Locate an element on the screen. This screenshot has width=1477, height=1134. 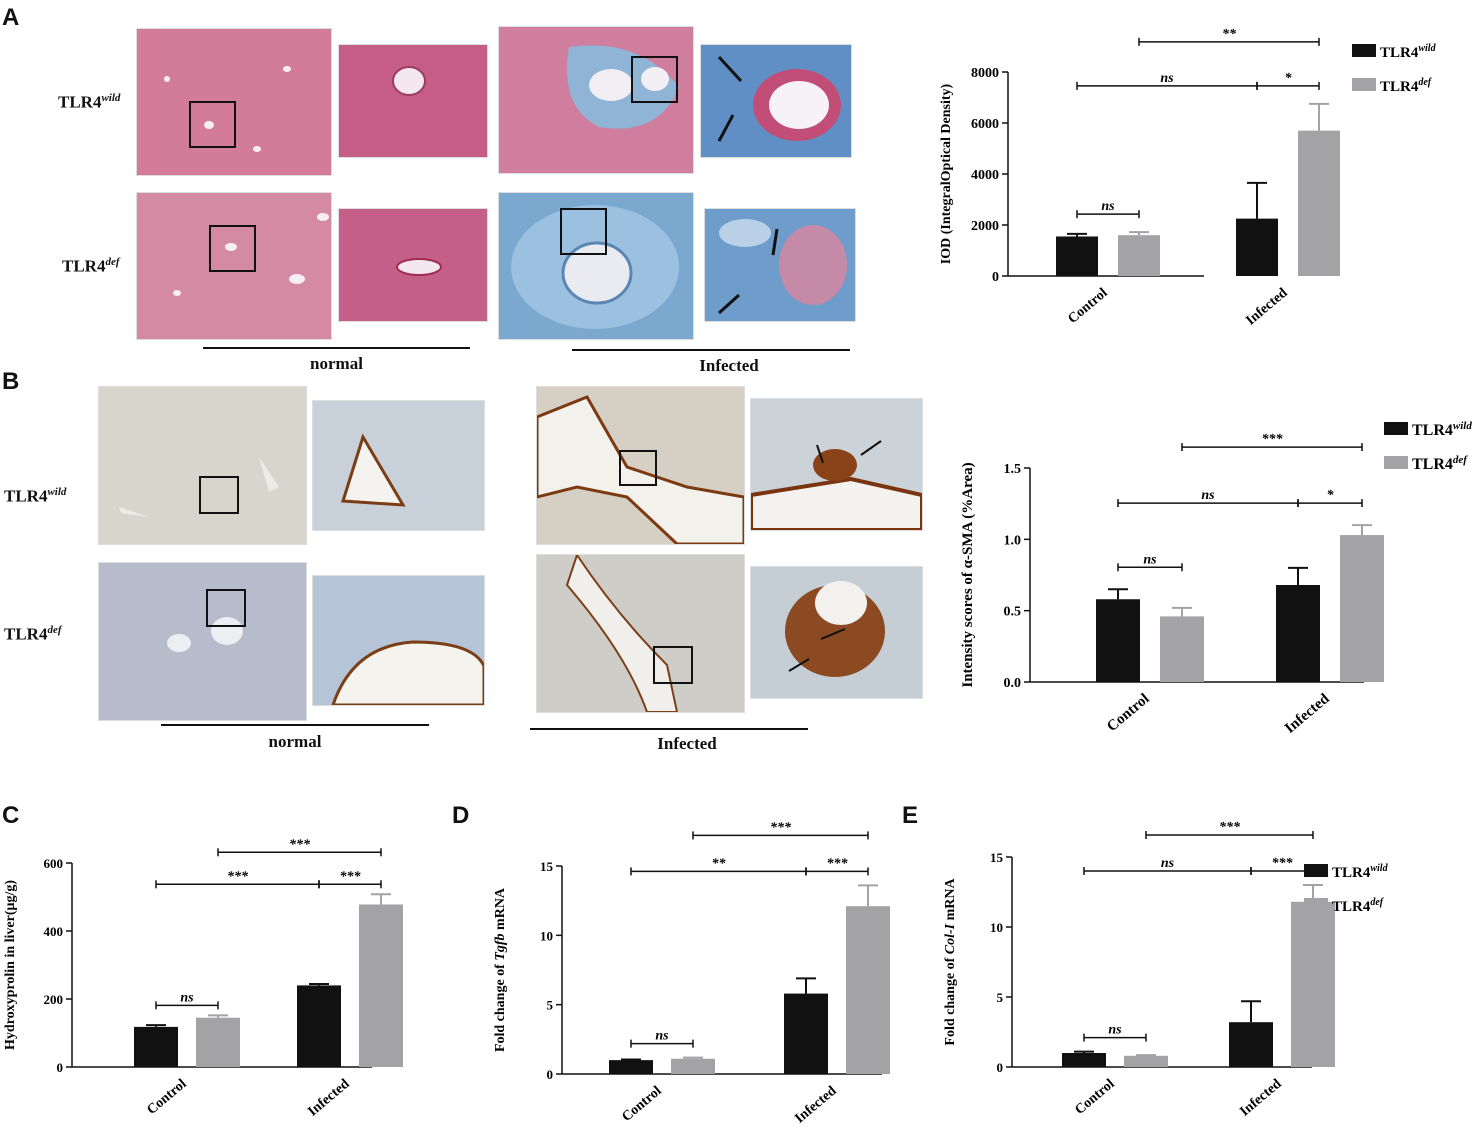
micrograph-b-def-infected-low is located at coordinates (640, 633).